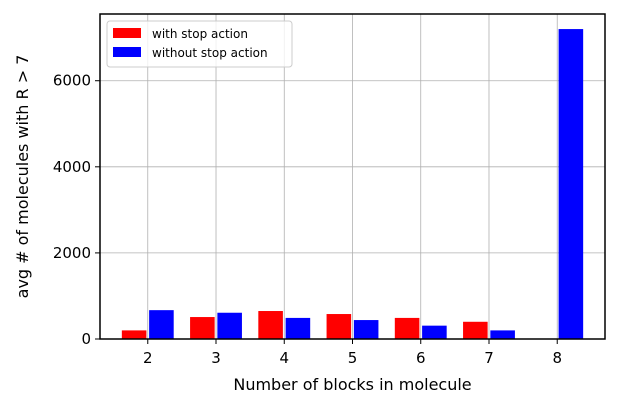 The width and height of the screenshot is (620, 409). Describe the element at coordinates (353, 358) in the screenshot. I see `x-tick-label: 5` at that location.